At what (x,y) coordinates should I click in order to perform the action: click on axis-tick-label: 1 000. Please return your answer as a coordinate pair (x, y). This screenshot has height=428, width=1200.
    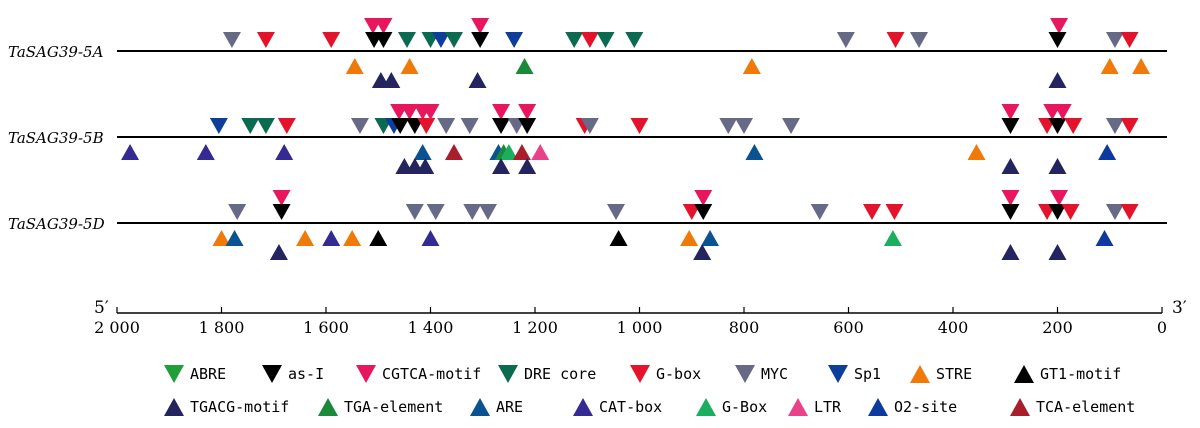
    Looking at the image, I should click on (640, 327).